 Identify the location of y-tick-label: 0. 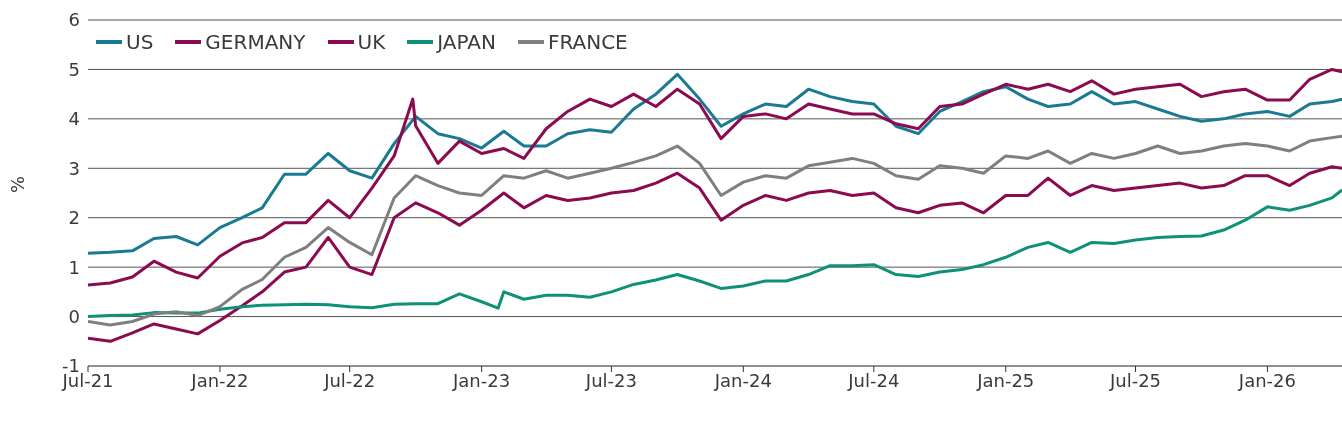
(74, 316).